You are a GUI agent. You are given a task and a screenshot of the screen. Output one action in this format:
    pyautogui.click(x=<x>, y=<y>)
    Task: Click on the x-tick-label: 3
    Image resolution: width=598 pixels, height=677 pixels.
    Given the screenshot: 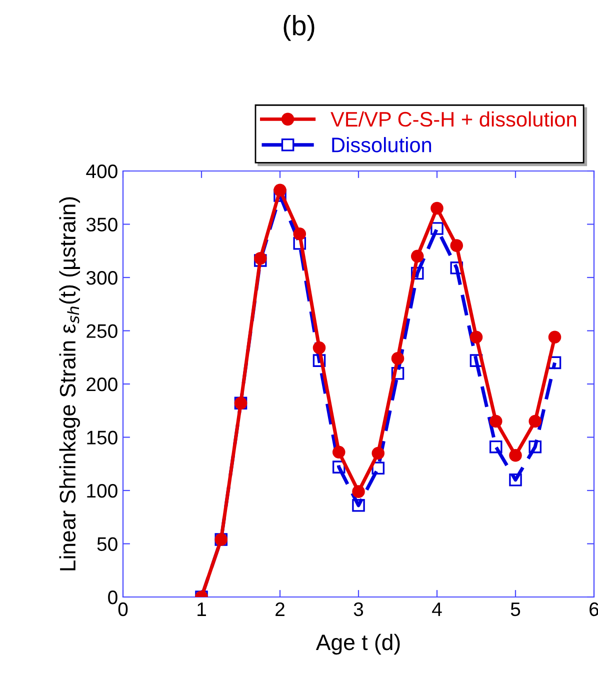 What is the action you would take?
    pyautogui.click(x=359, y=609)
    